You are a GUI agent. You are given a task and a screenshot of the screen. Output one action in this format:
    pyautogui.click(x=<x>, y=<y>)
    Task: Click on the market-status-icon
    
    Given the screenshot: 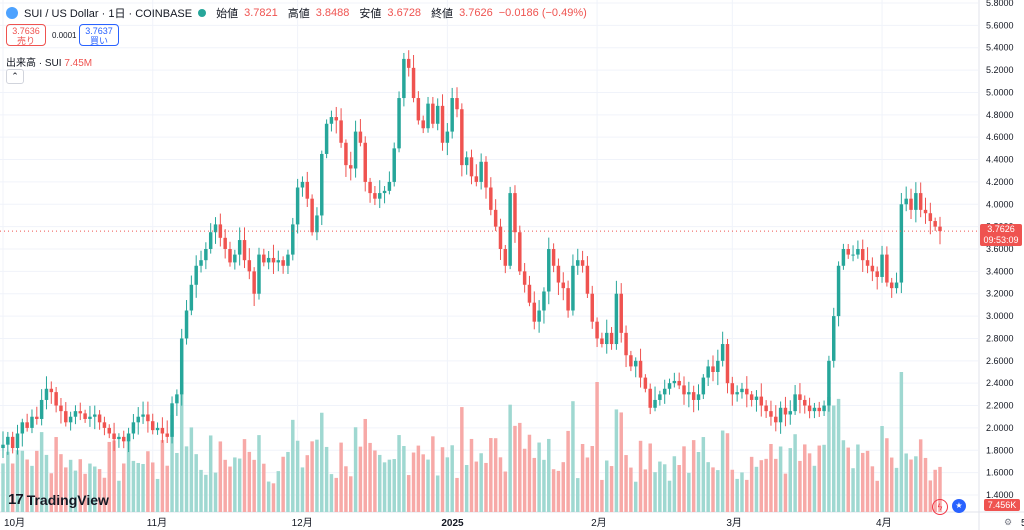 What is the action you would take?
    pyautogui.click(x=202, y=13)
    